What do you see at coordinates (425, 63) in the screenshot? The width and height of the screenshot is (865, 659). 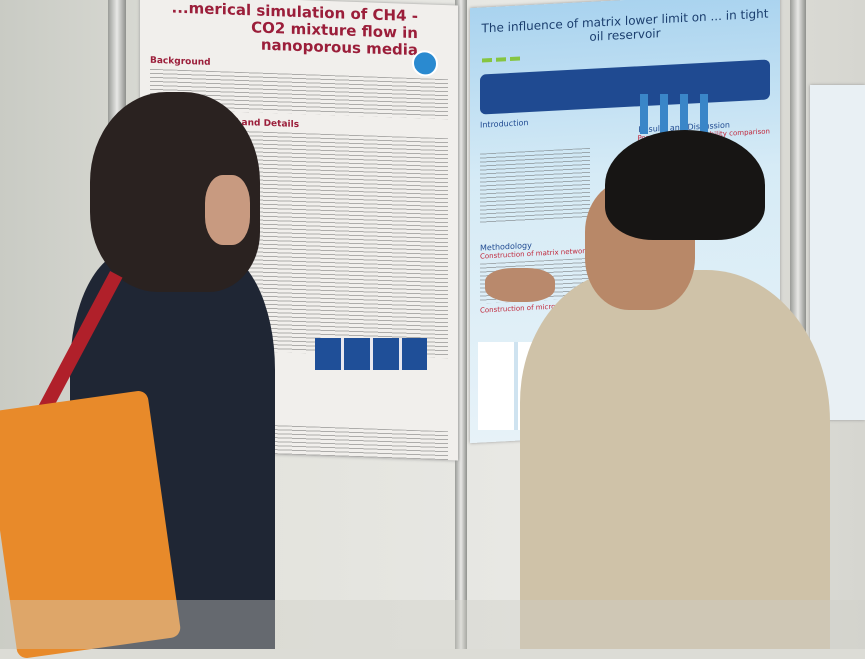 I see `logo` at bounding box center [425, 63].